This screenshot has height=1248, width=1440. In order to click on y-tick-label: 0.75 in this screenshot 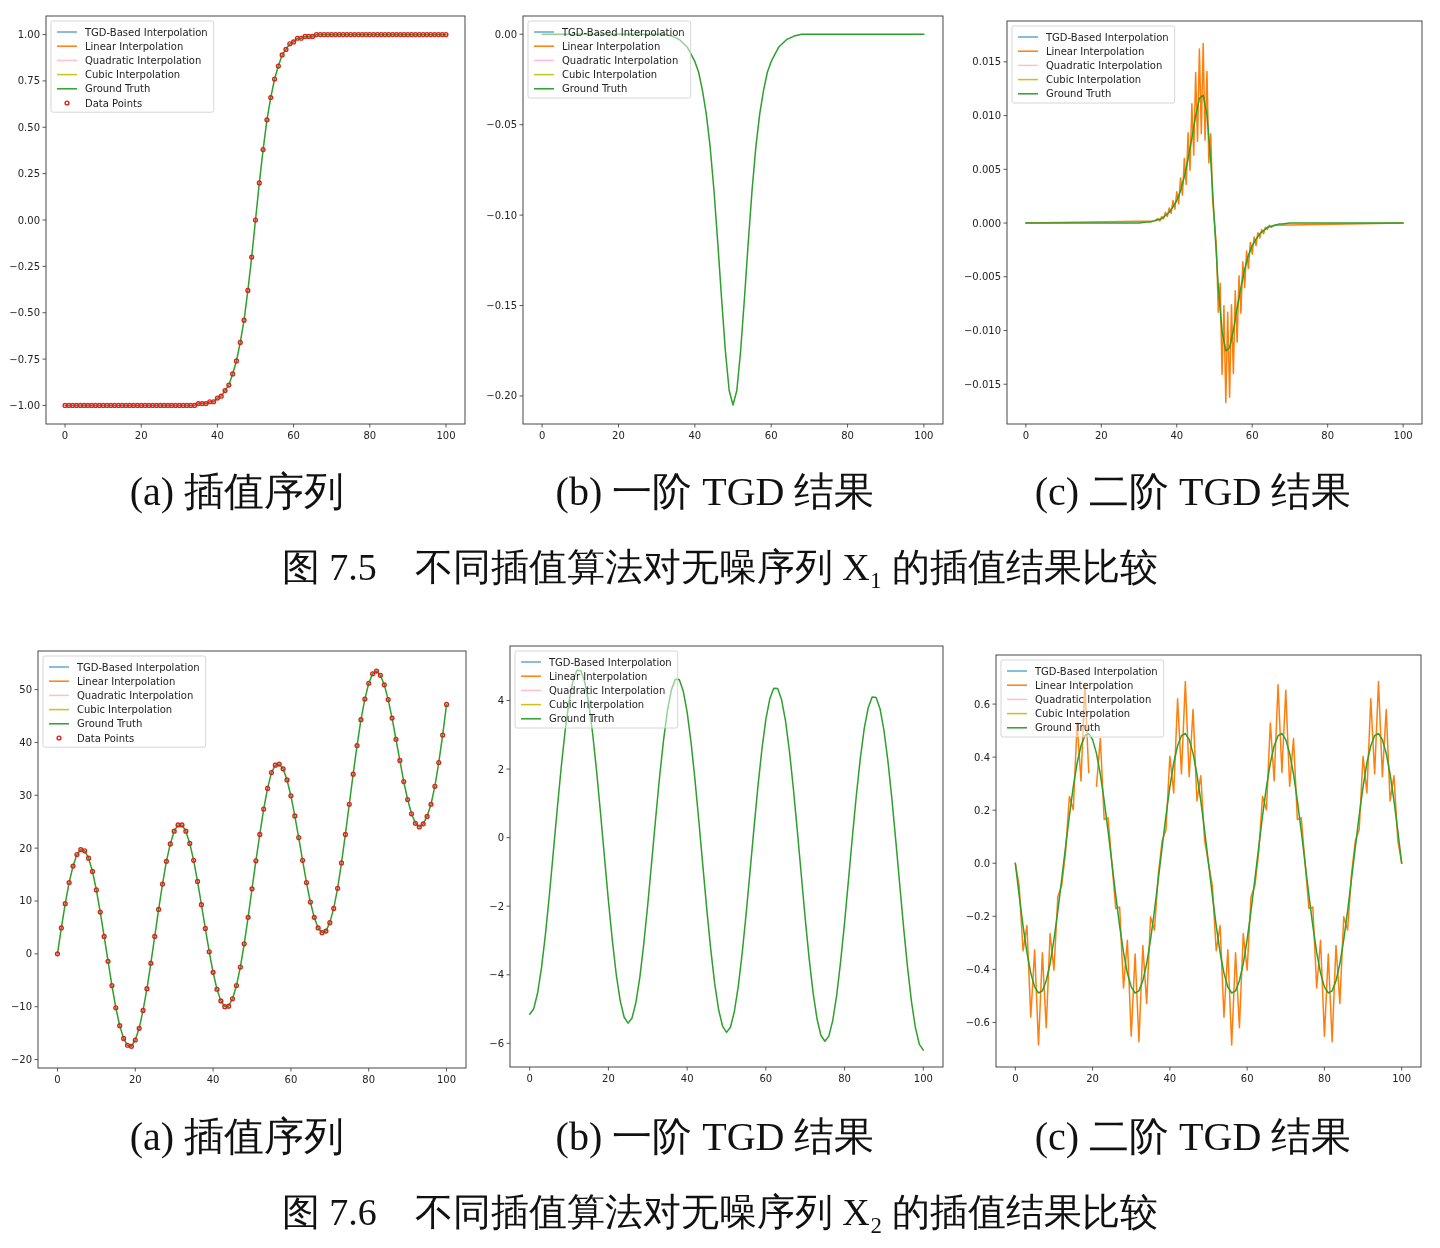, I will do `click(28, 81)`.